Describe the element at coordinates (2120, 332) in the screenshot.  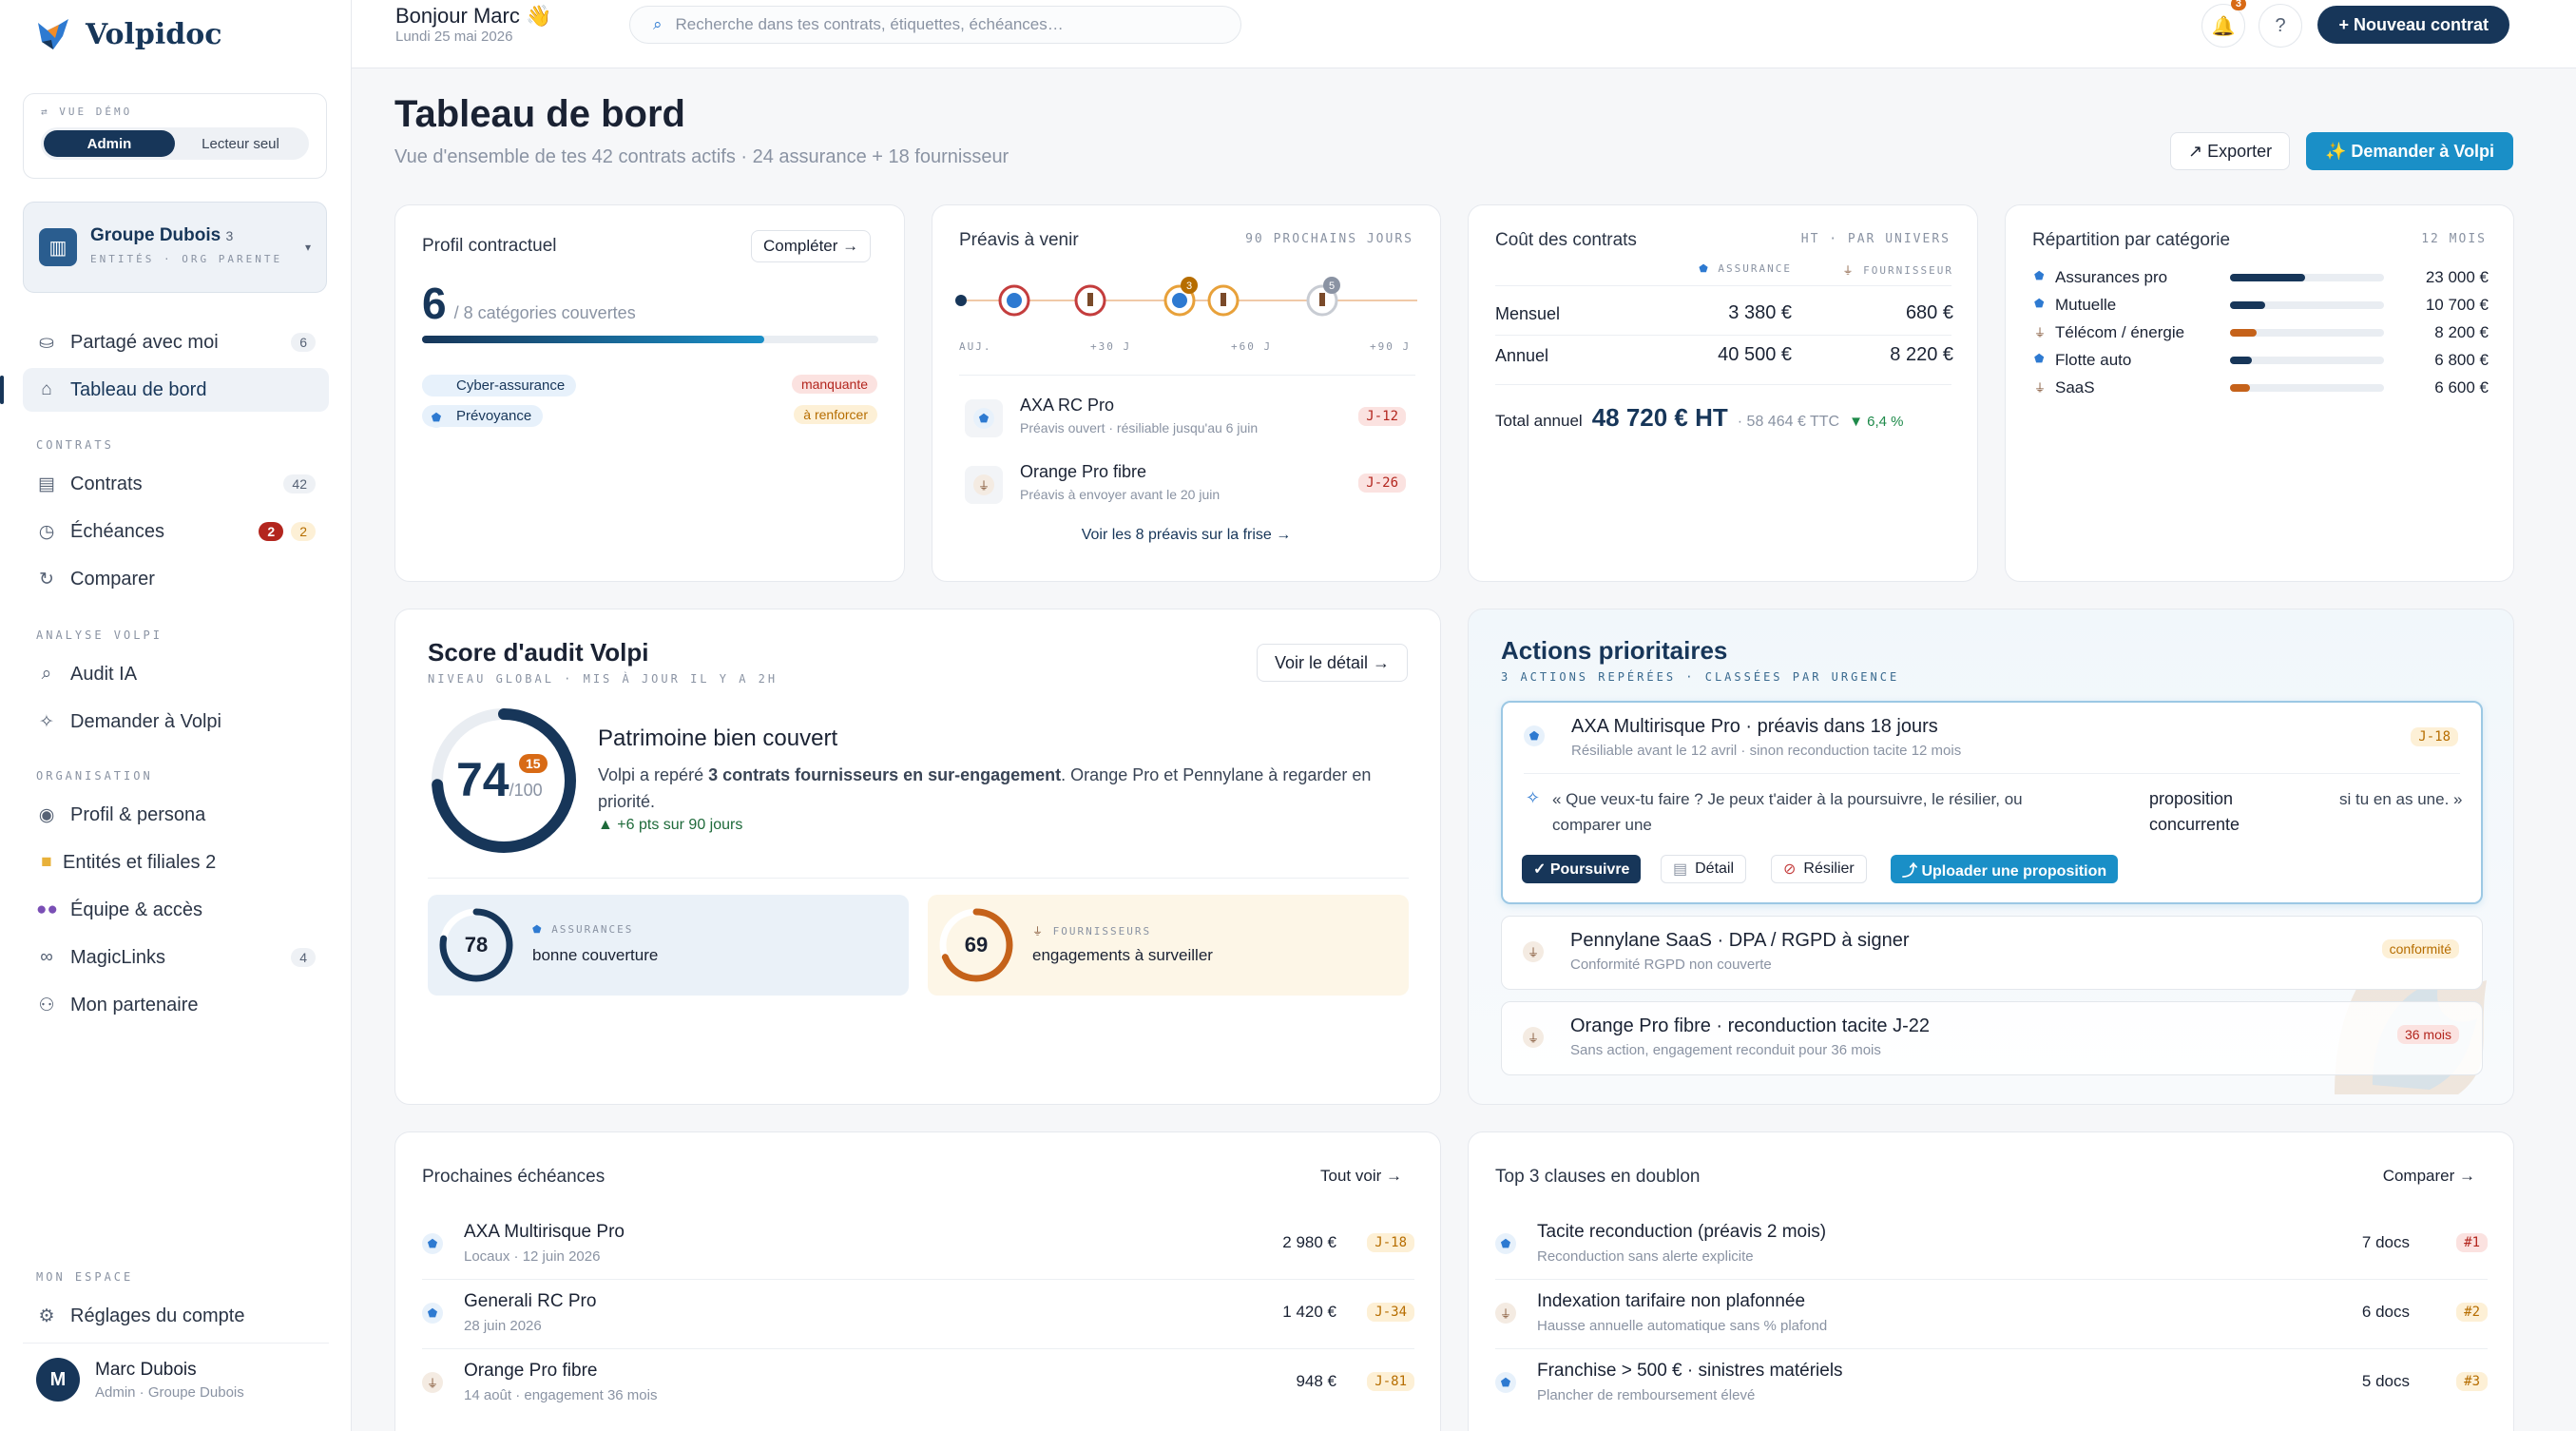
I see `category-label: Télécom / énergie` at that location.